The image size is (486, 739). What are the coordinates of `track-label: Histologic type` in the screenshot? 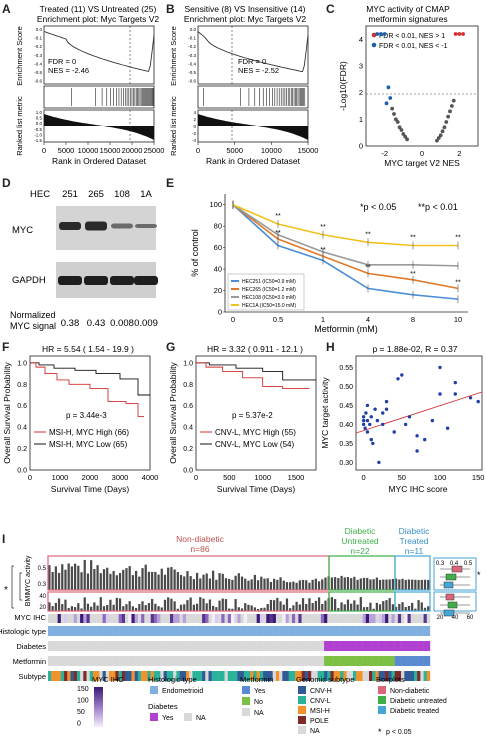 It's located at (23, 631).